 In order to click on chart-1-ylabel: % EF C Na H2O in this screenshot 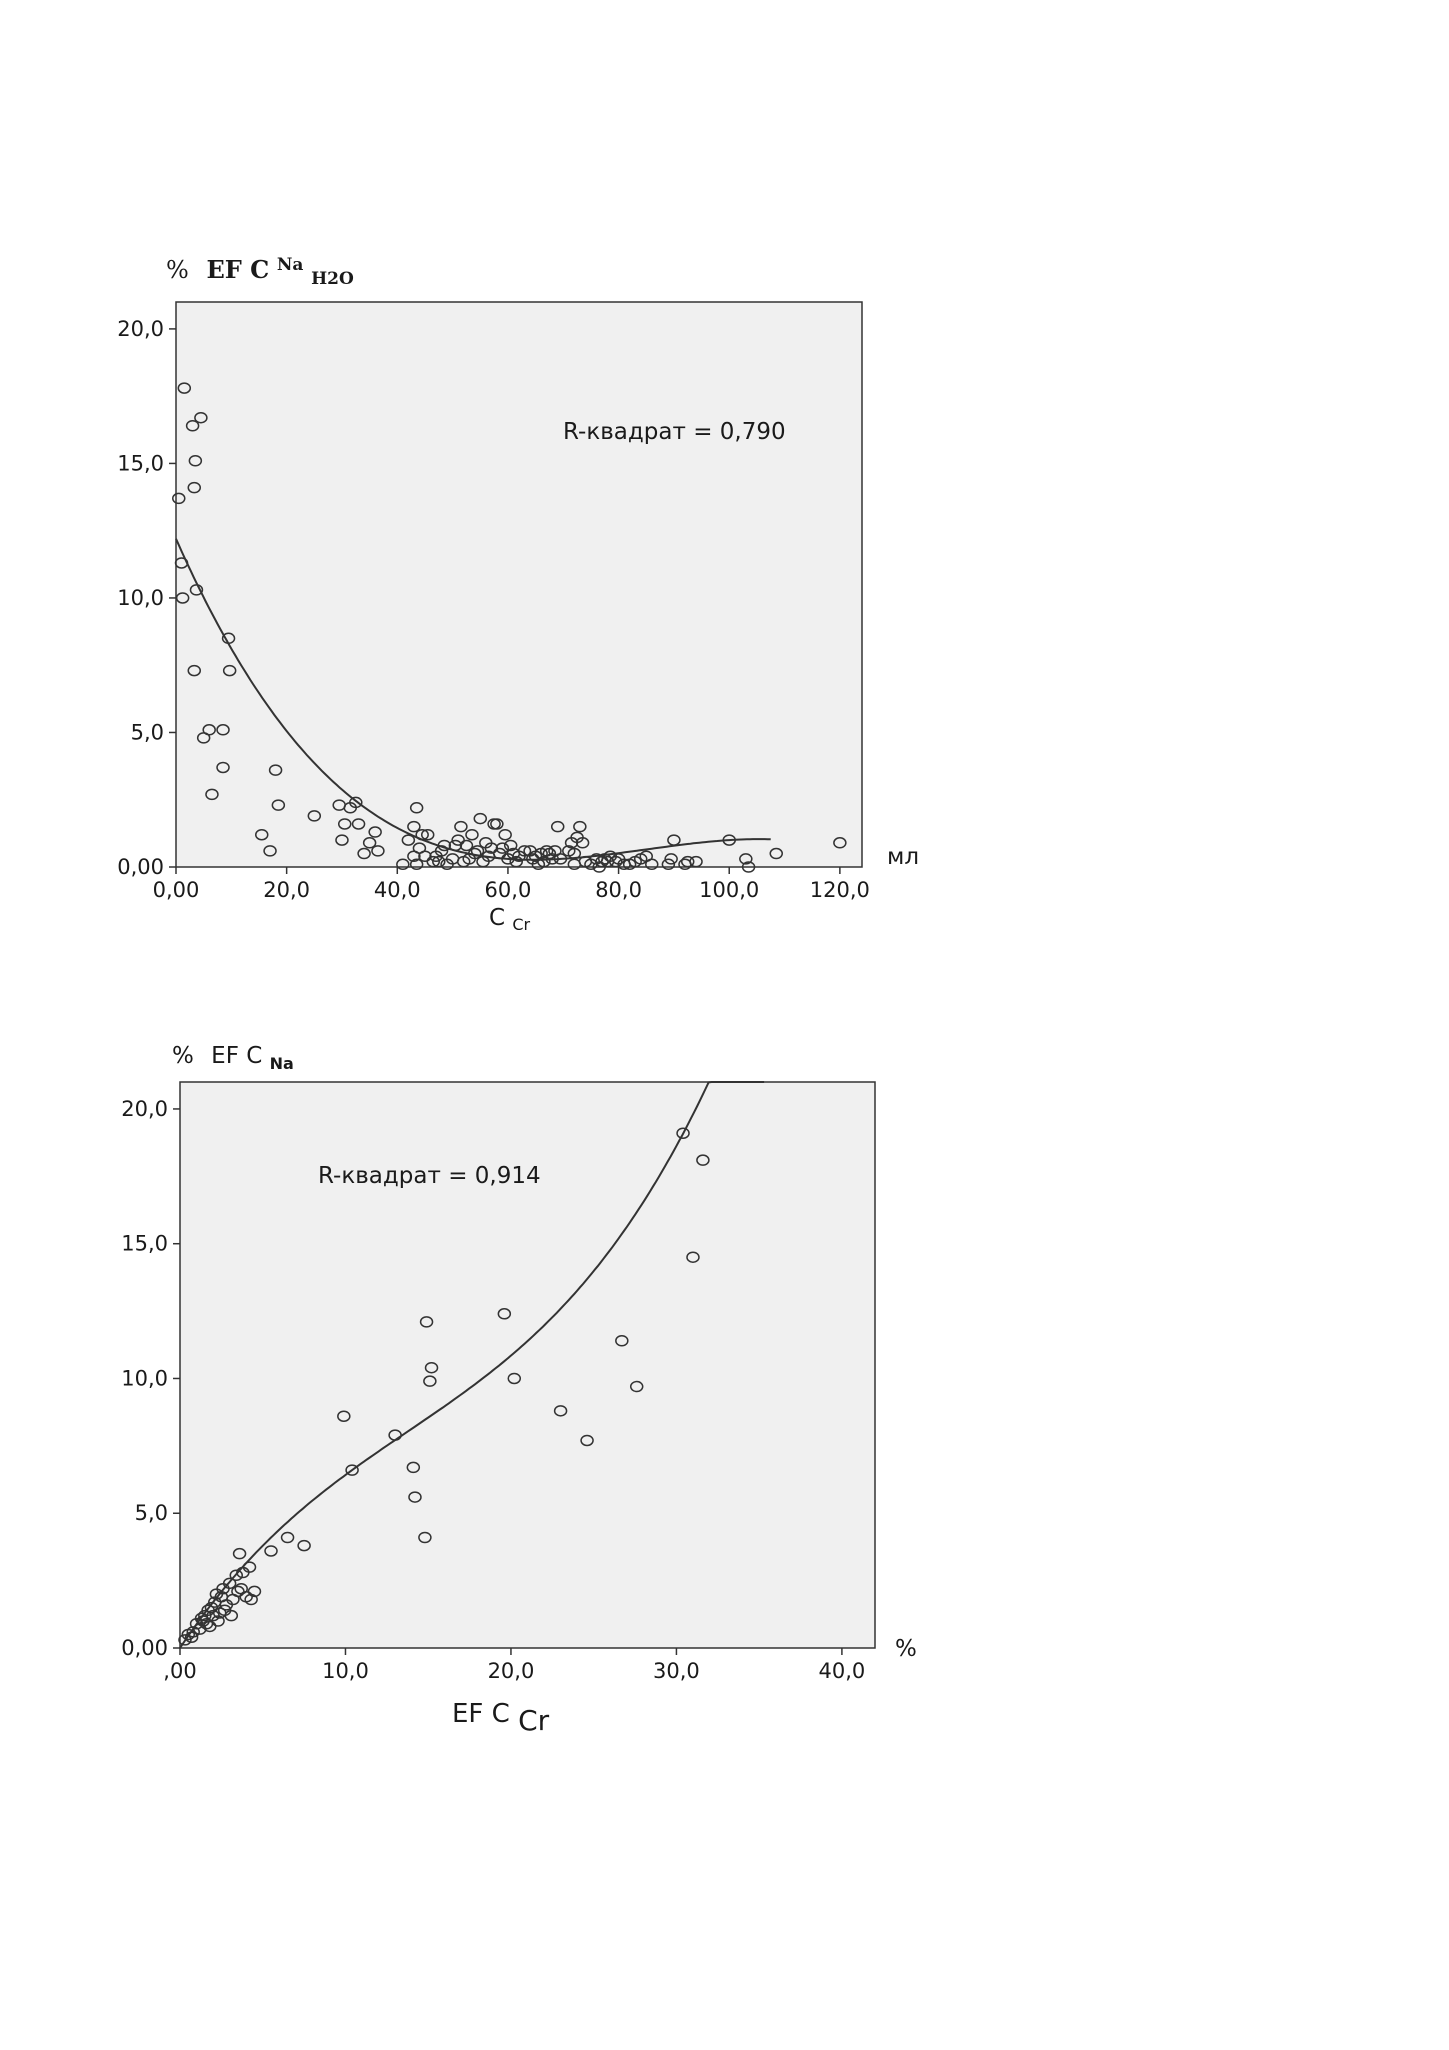, I will do `click(260, 268)`.